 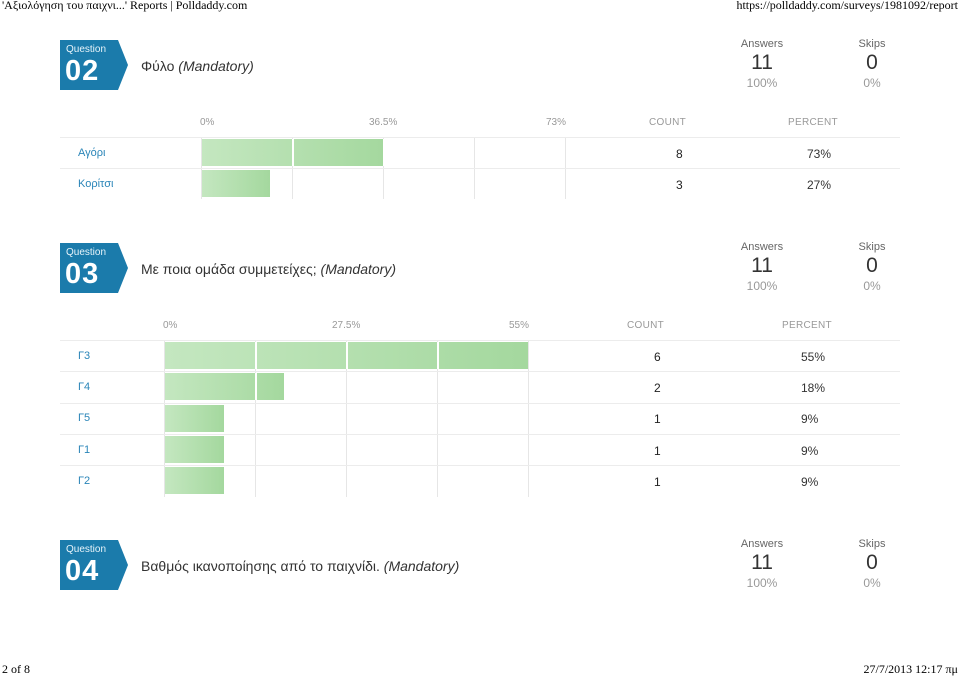 I want to click on answer-option-label: Γ3, so click(x=84, y=355).